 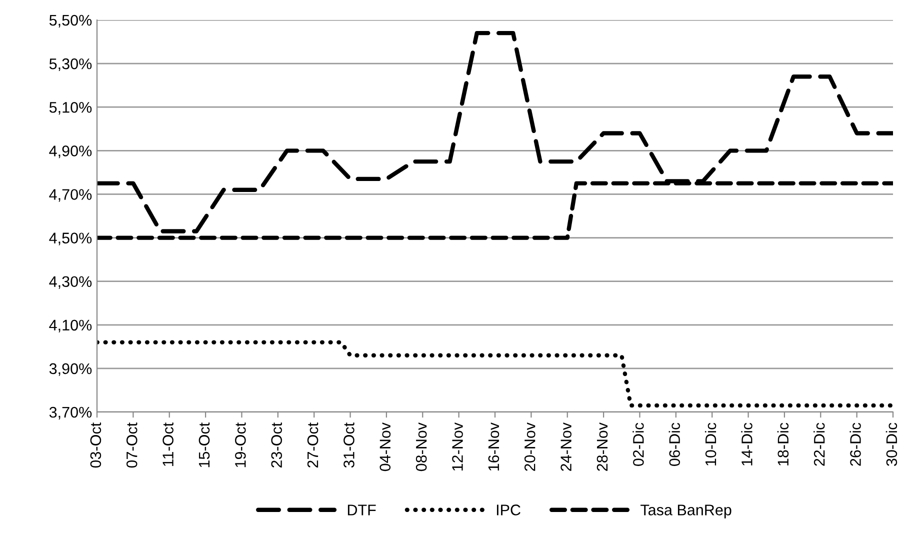 What do you see at coordinates (362, 510) in the screenshot?
I see `legend-label: DTF` at bounding box center [362, 510].